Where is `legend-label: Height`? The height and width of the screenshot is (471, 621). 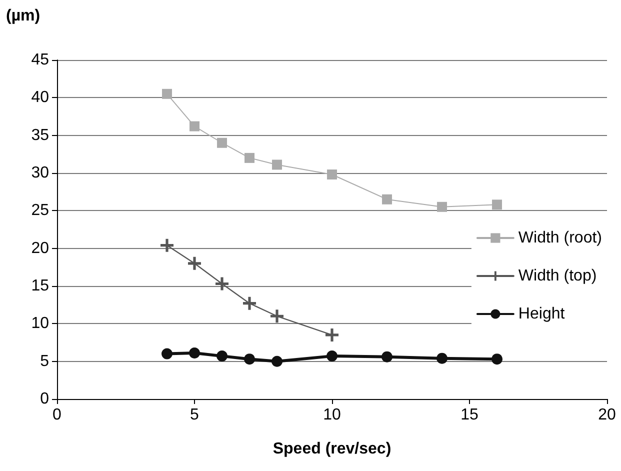 legend-label: Height is located at coordinates (542, 314).